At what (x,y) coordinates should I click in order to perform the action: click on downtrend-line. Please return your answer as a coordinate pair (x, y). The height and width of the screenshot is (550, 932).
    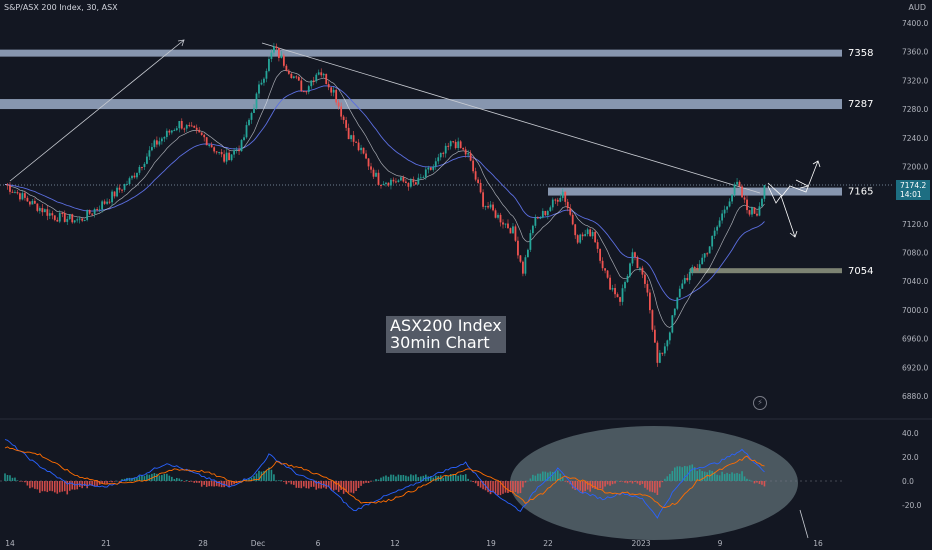
    Looking at the image, I should click on (511, 118).